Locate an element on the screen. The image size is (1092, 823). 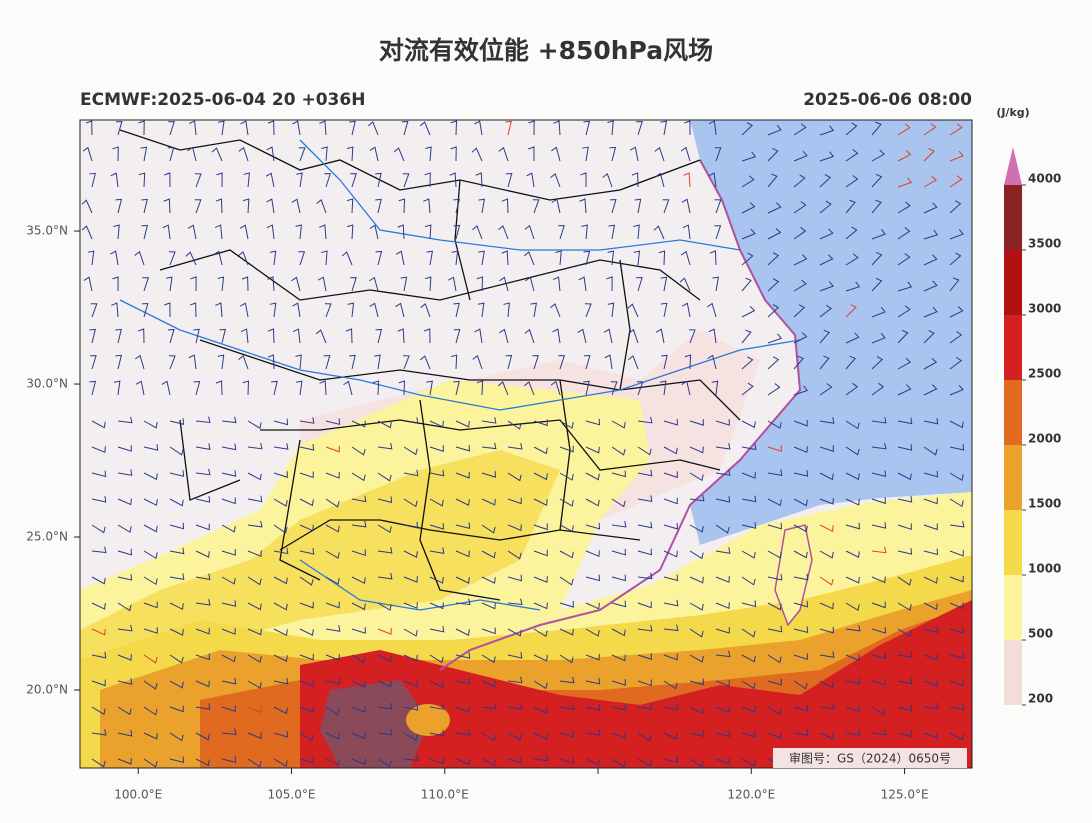
colorbar-label: 2500 is located at coordinates (1044, 374).